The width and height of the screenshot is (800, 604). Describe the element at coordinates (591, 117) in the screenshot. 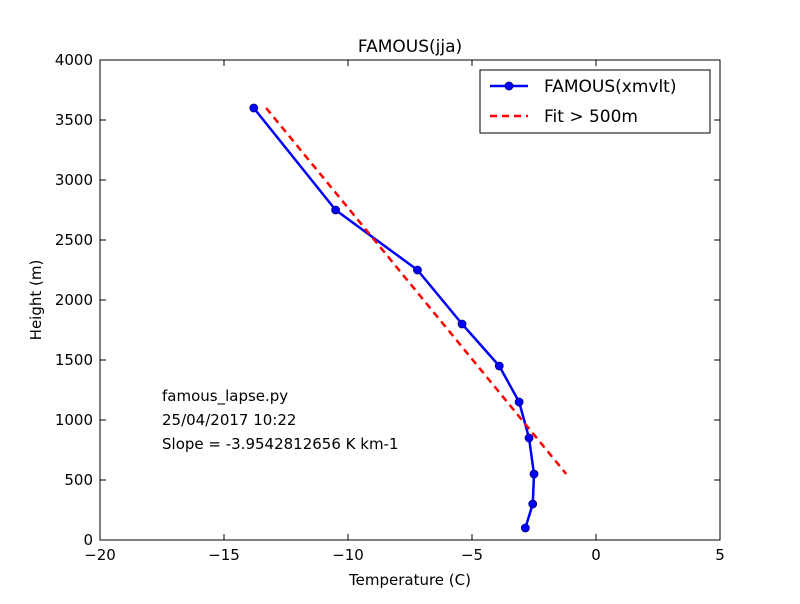

I see `legend-label-series-2: Fit > 500m` at that location.